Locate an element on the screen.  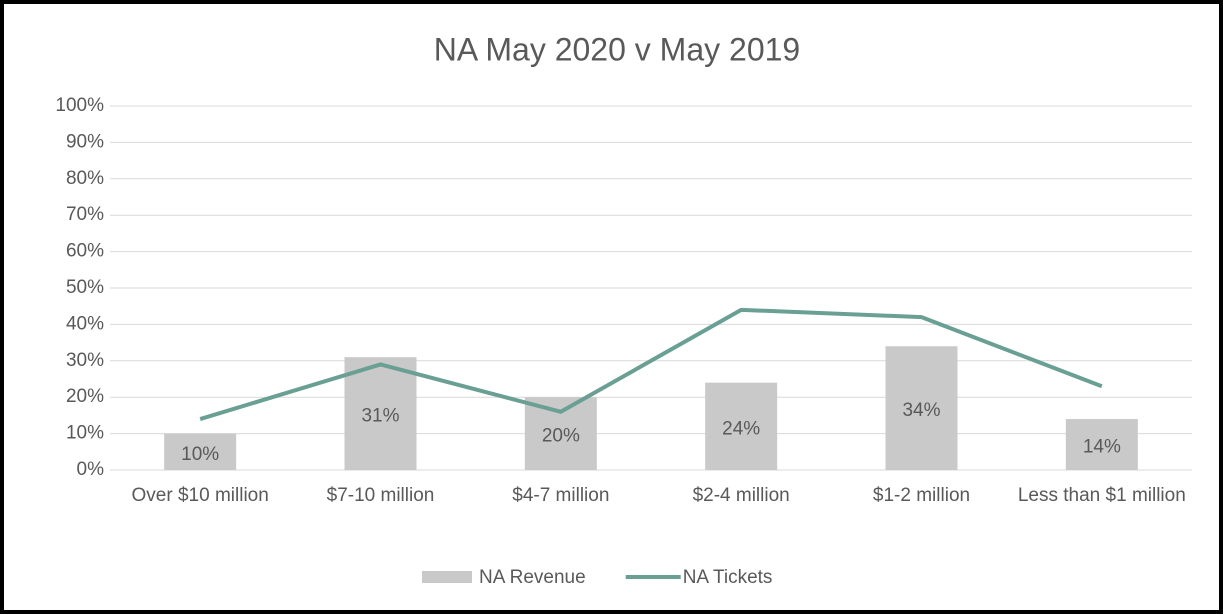
y-tick-label: 20% is located at coordinates (85, 396).